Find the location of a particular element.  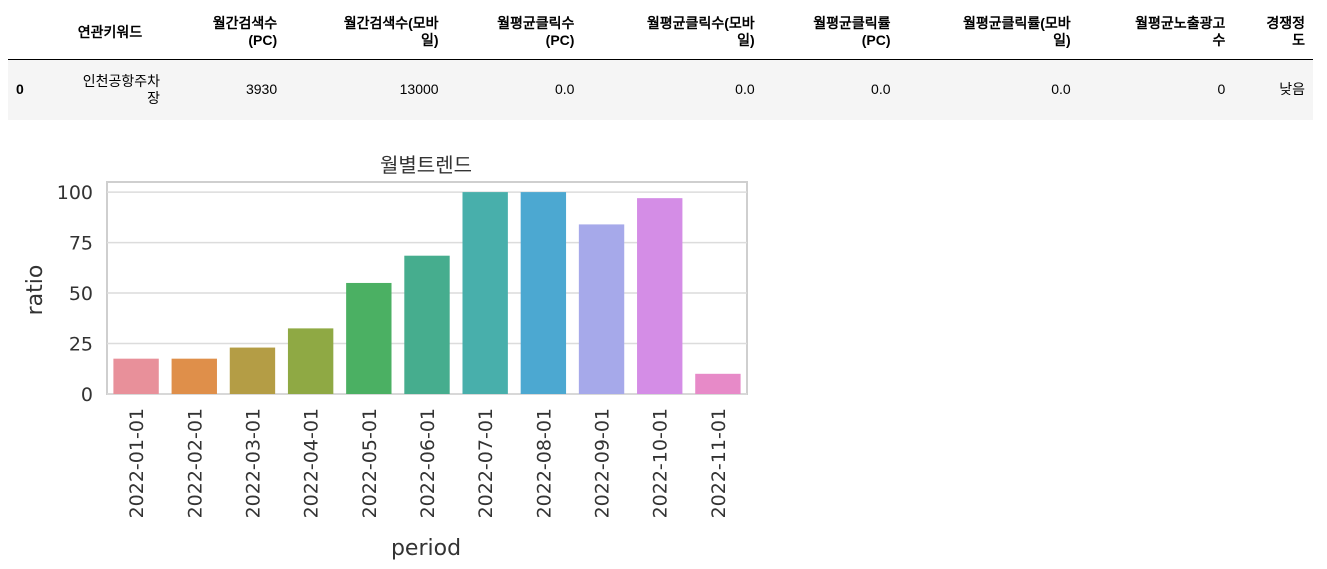

y-tick-label: 50 is located at coordinates (81, 294).